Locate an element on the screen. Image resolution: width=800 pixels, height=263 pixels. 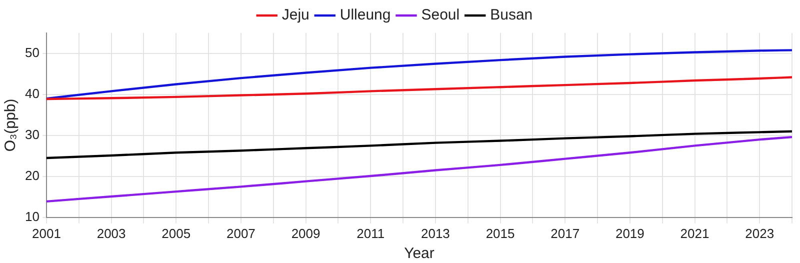
x-tick-label: 2009 is located at coordinates (305, 233).